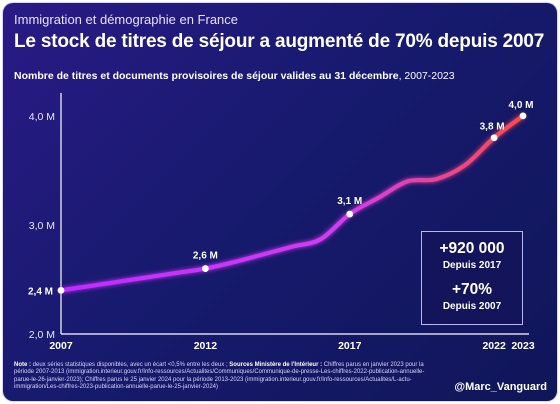  What do you see at coordinates (523, 346) in the screenshot?
I see `x-tick-label: 2023` at bounding box center [523, 346].